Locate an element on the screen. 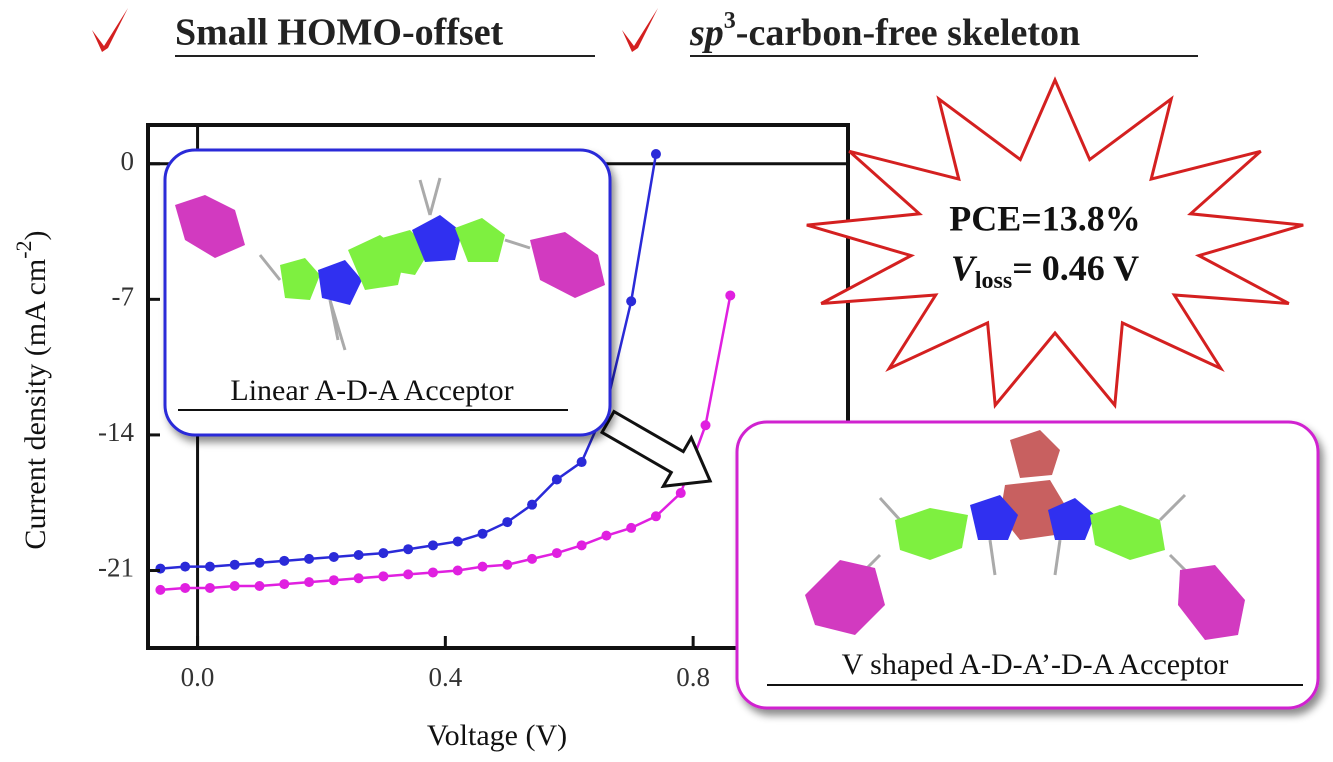 This screenshot has width=1333, height=762. x-axis-label: Voltage (V) is located at coordinates (497, 735).